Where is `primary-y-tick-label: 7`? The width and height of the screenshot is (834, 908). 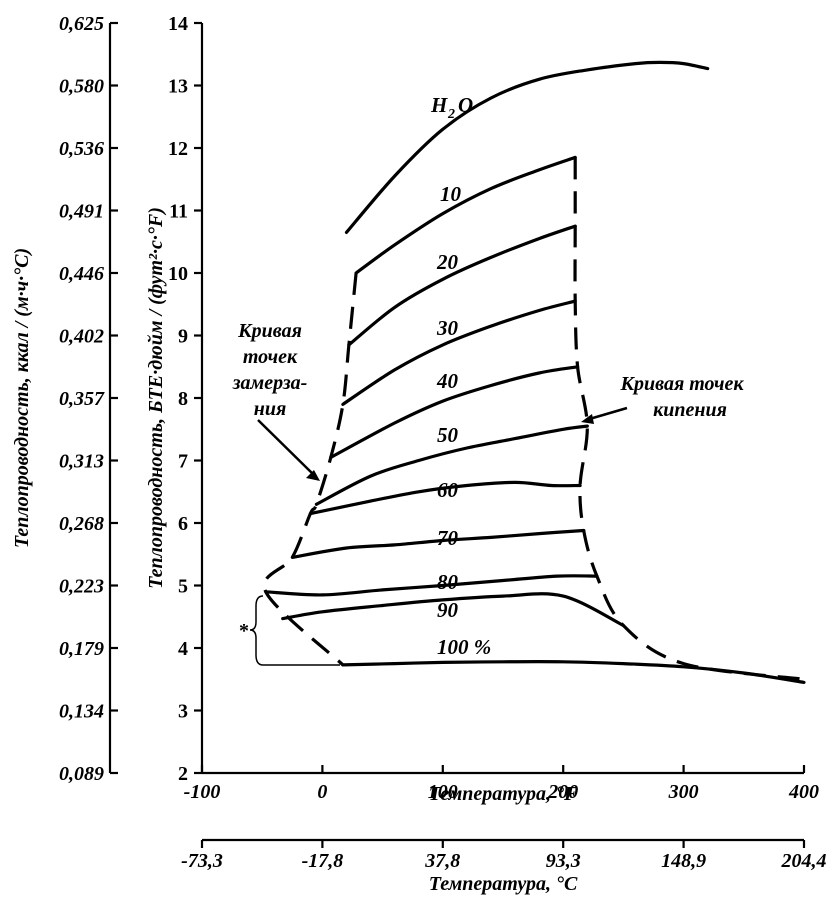 primary-y-tick-label: 7 is located at coordinates (183, 462).